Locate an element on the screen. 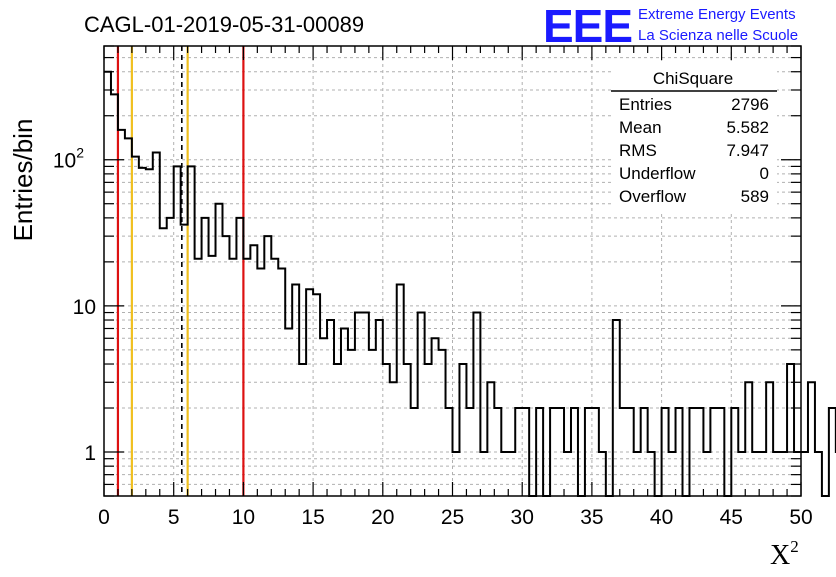 The height and width of the screenshot is (577, 836). x-tick-label: 30 is located at coordinates (522, 517).